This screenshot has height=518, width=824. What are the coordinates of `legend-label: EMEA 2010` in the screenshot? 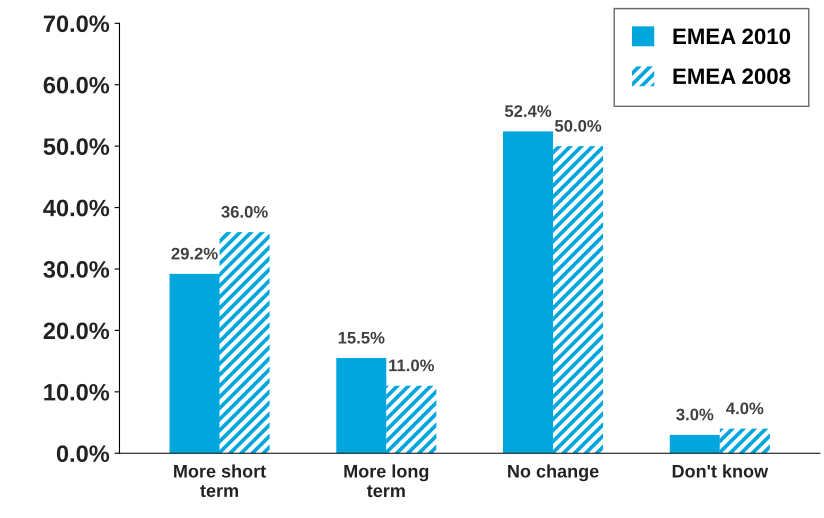 It's located at (732, 36).